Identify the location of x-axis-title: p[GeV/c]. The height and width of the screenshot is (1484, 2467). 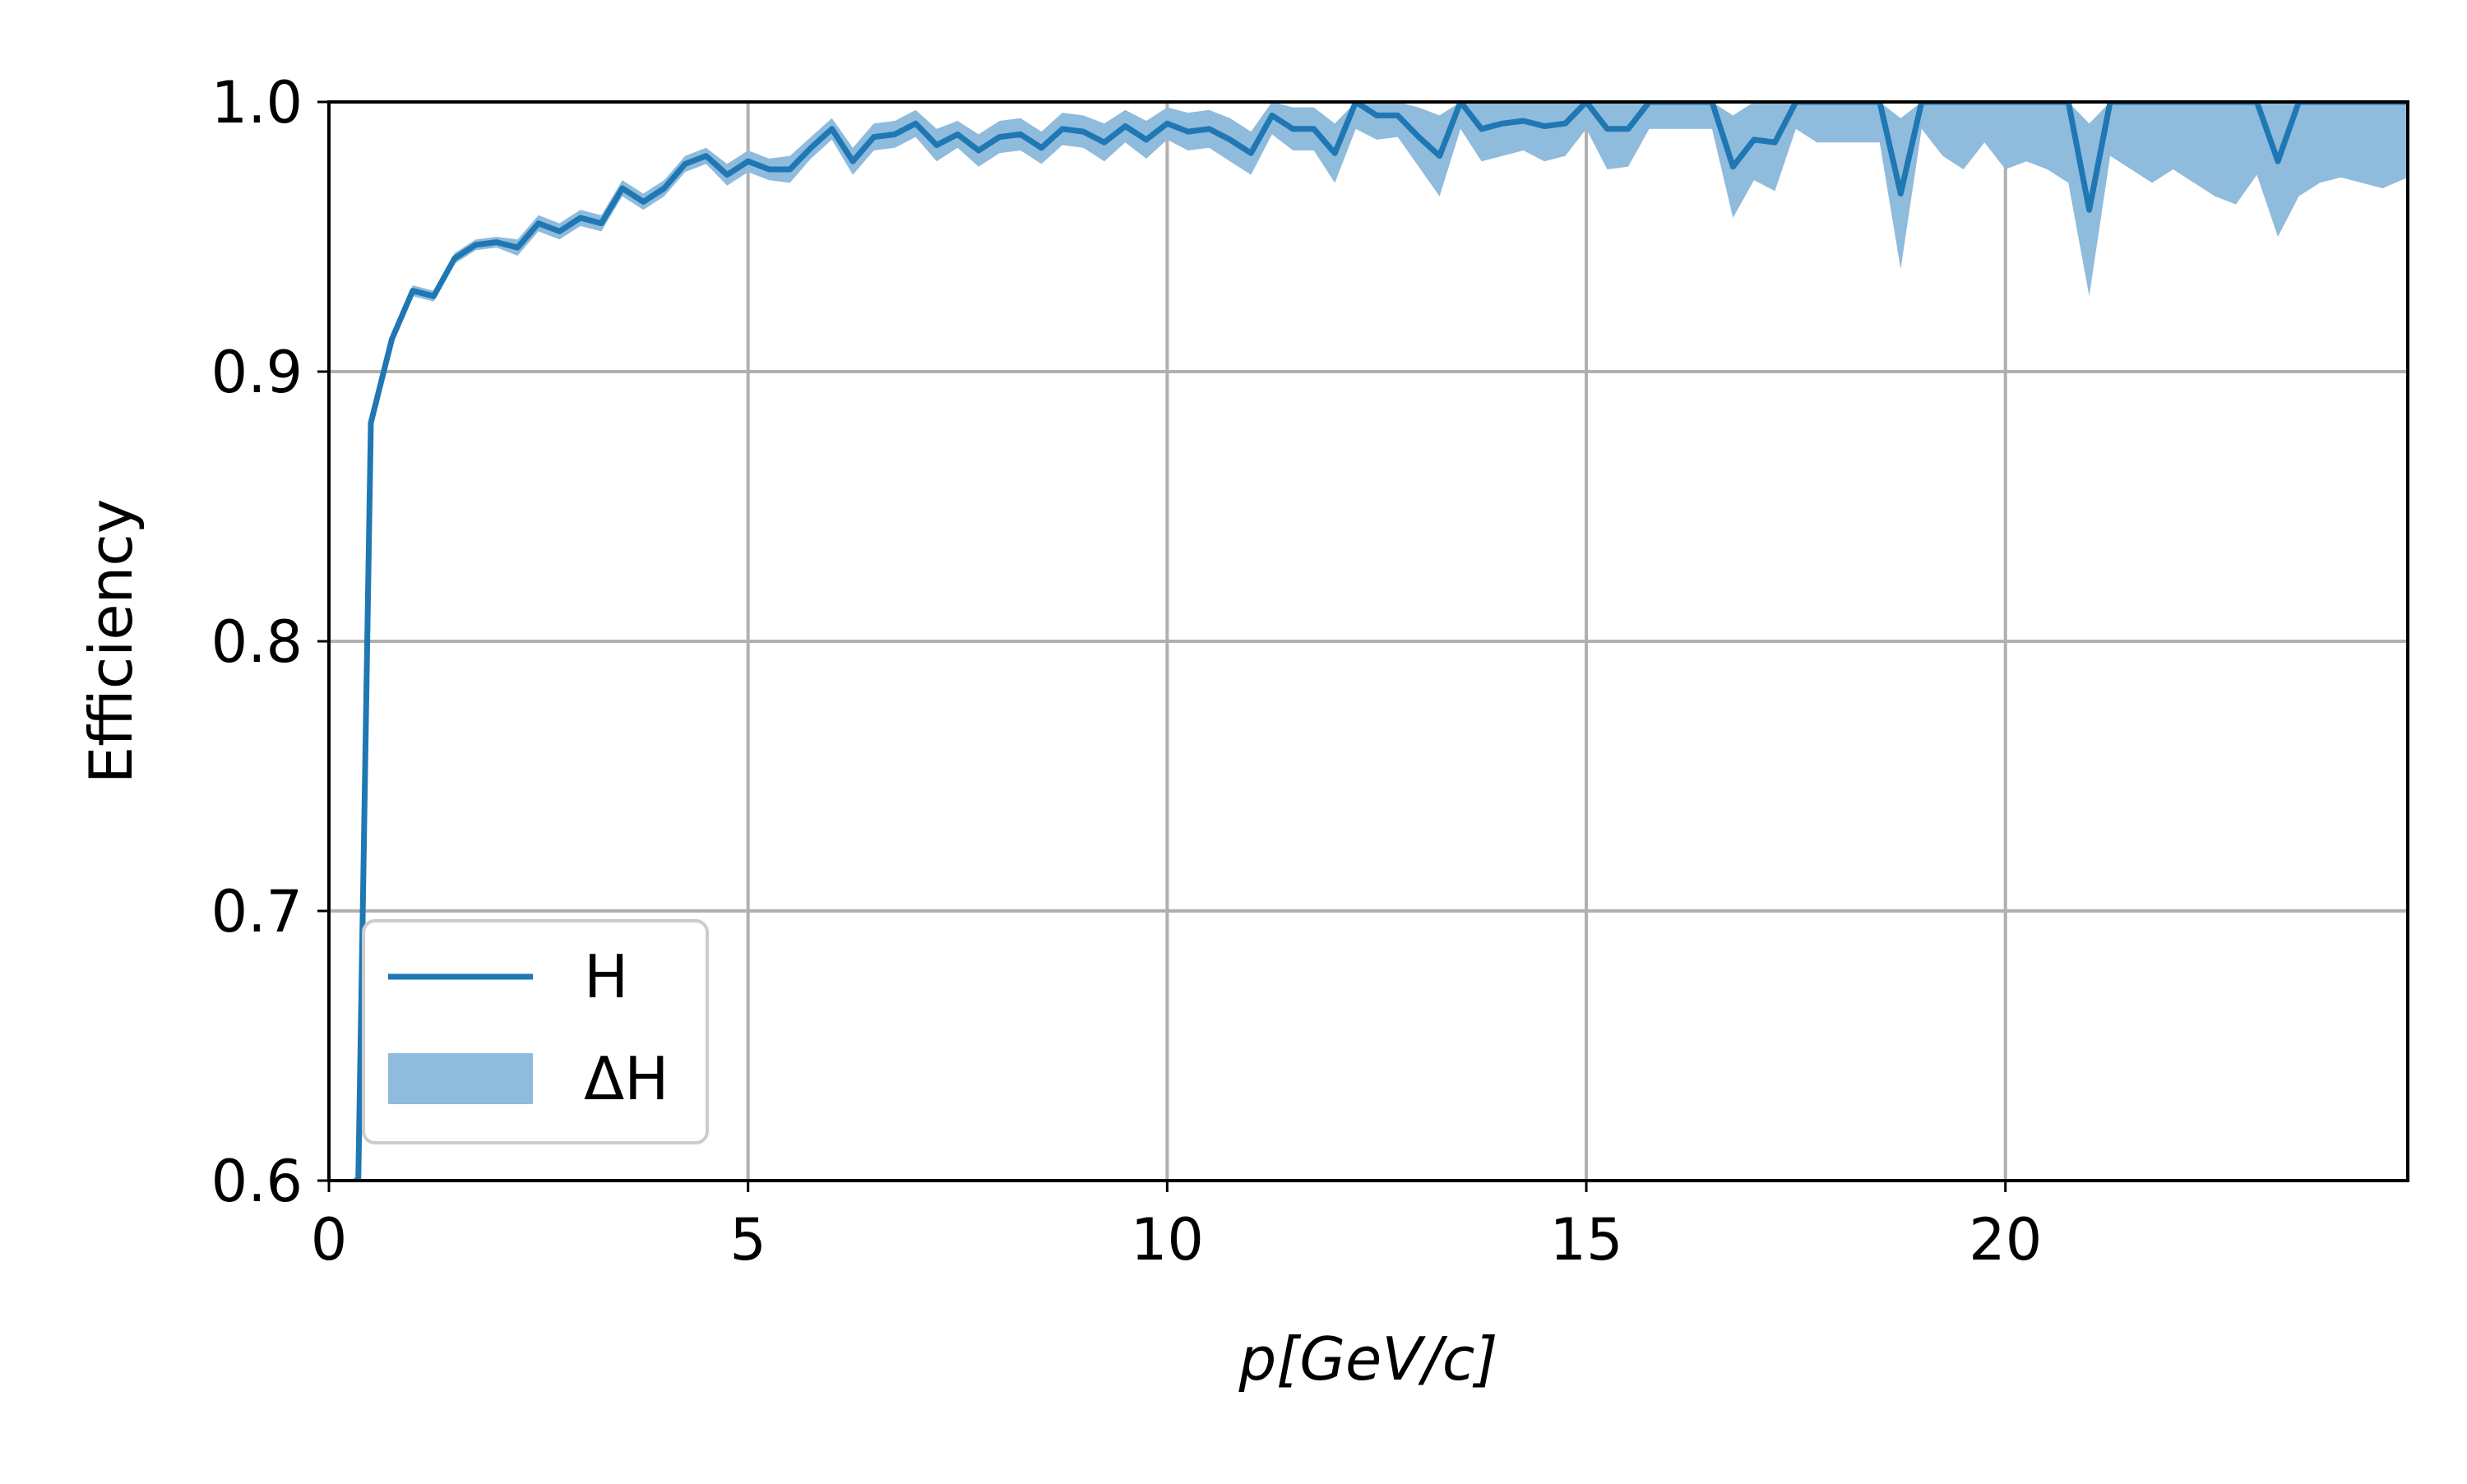
(1367, 1360).